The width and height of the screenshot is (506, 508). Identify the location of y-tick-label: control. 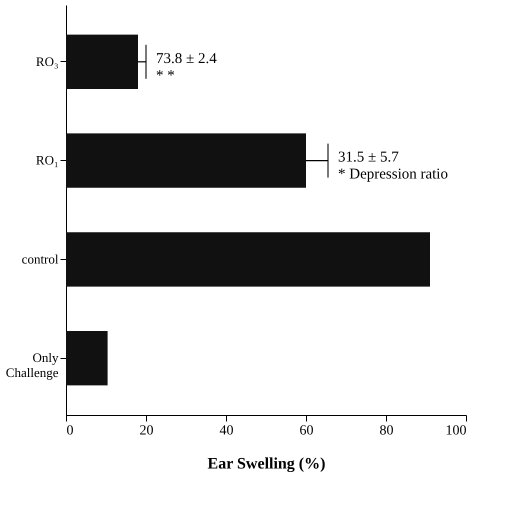
(40, 258).